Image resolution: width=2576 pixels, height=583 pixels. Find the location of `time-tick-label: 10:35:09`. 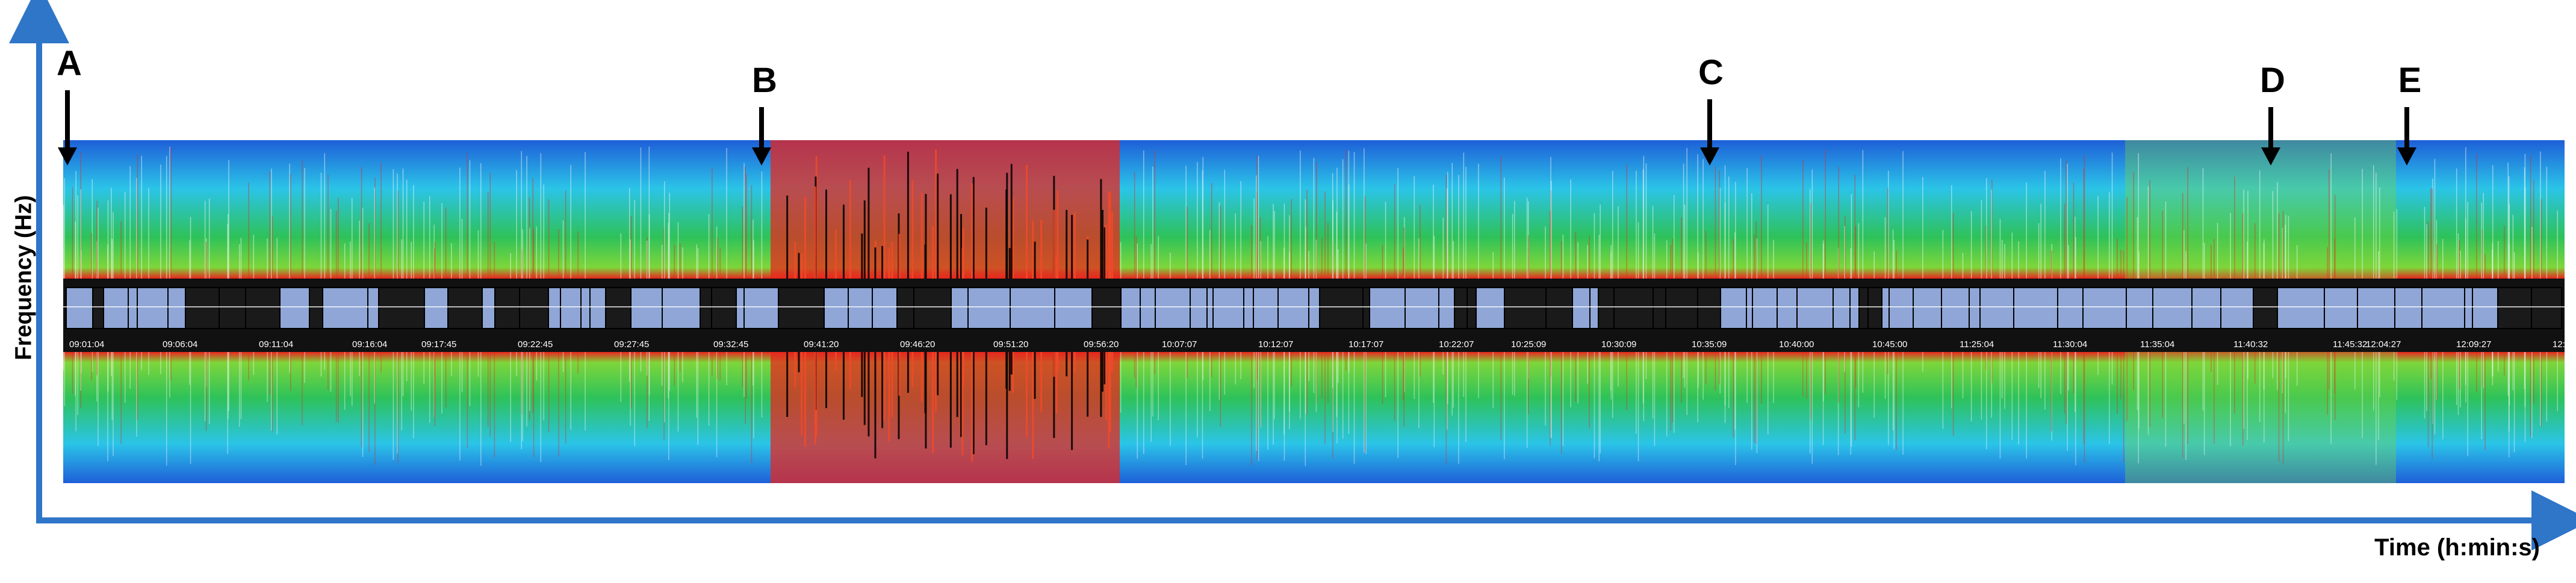

time-tick-label: 10:35:09 is located at coordinates (1709, 344).